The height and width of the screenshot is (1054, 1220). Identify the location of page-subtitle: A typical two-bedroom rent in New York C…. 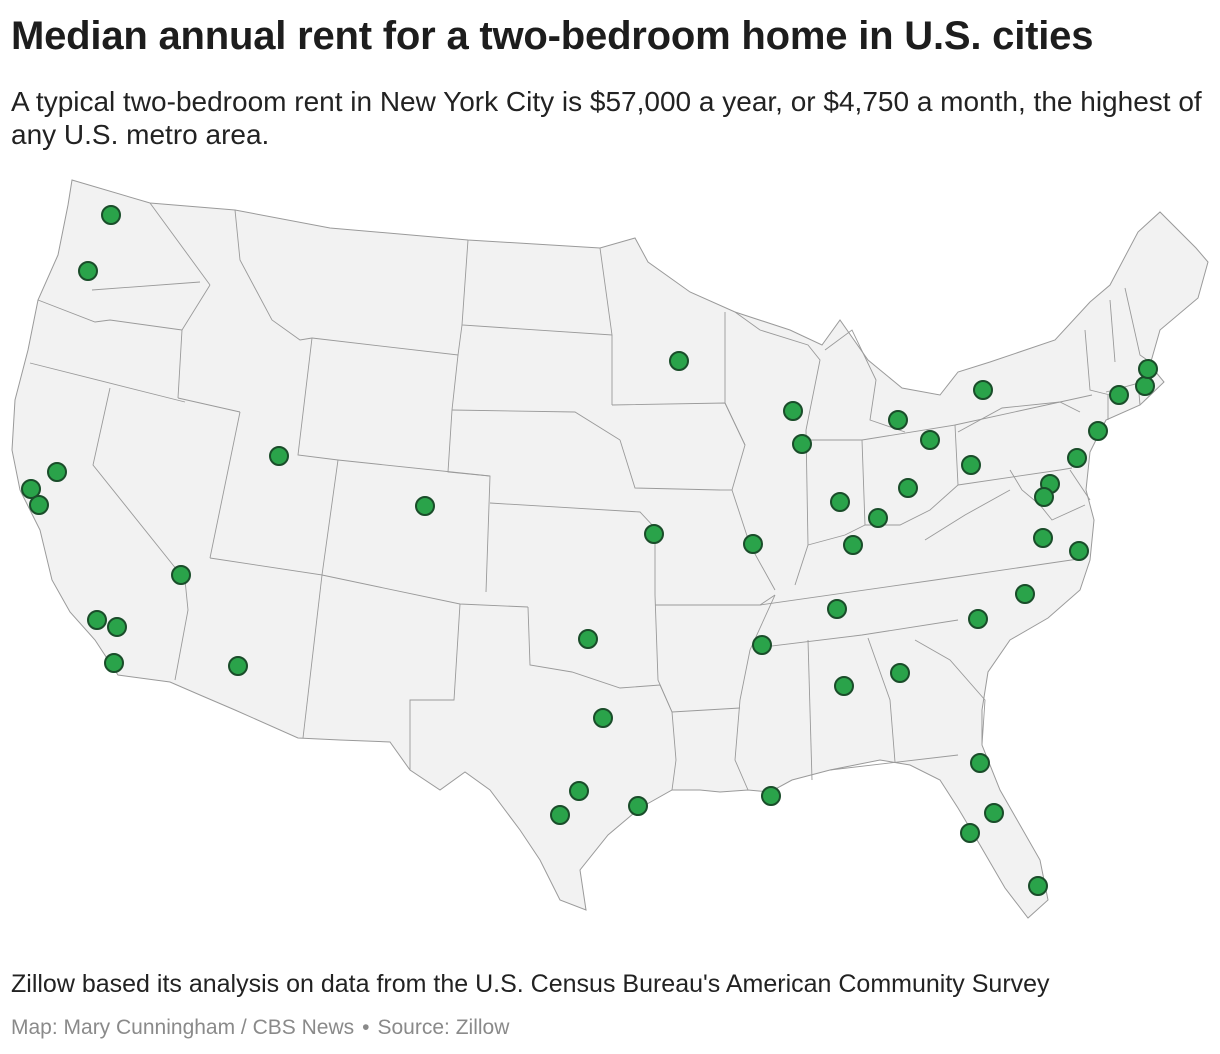
(606, 118).